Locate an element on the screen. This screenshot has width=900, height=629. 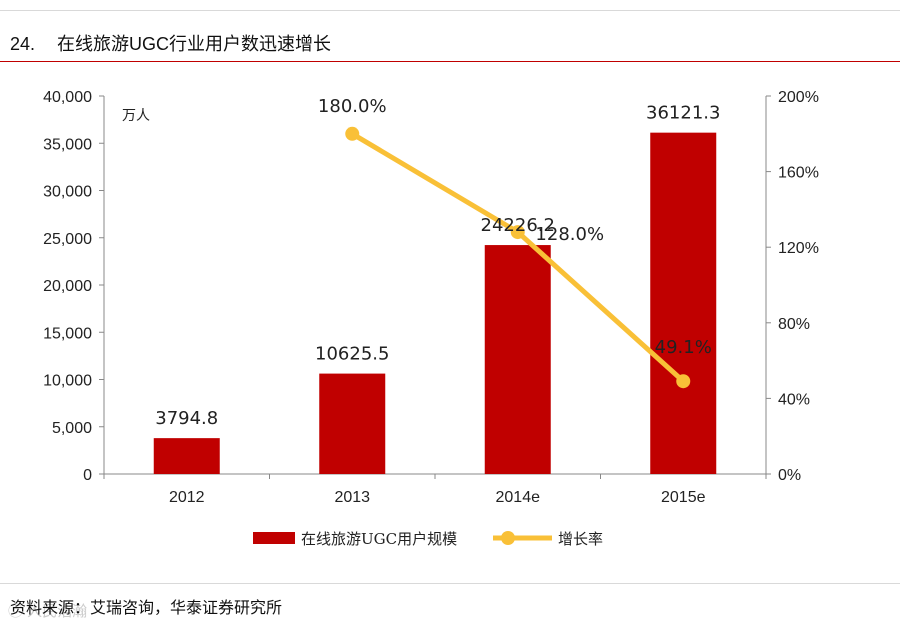
legend-bar-swatch is located at coordinates (274, 538).